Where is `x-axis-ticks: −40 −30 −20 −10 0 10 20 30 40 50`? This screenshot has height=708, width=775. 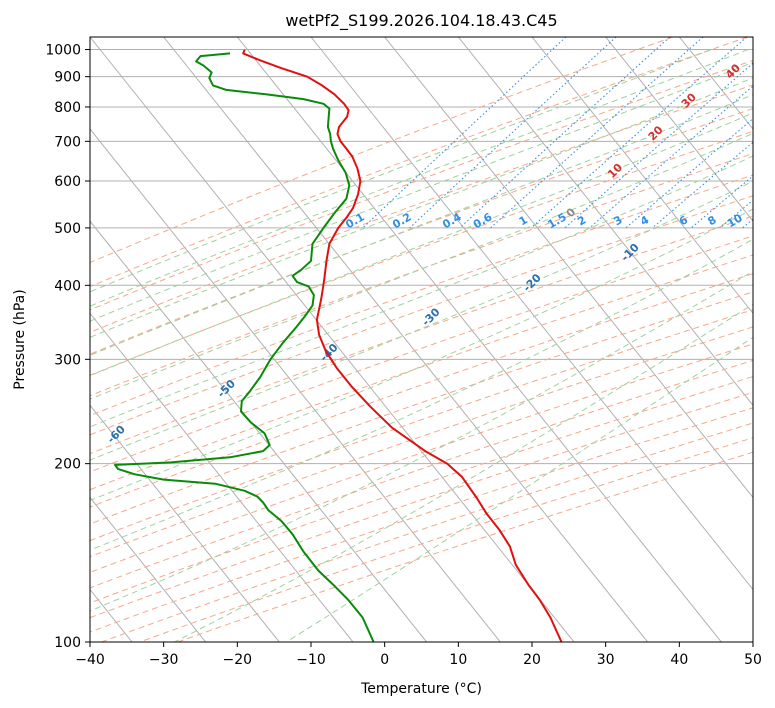
x-axis-ticks: −40 −30 −20 −10 0 10 20 30 40 50 is located at coordinates (418, 655).